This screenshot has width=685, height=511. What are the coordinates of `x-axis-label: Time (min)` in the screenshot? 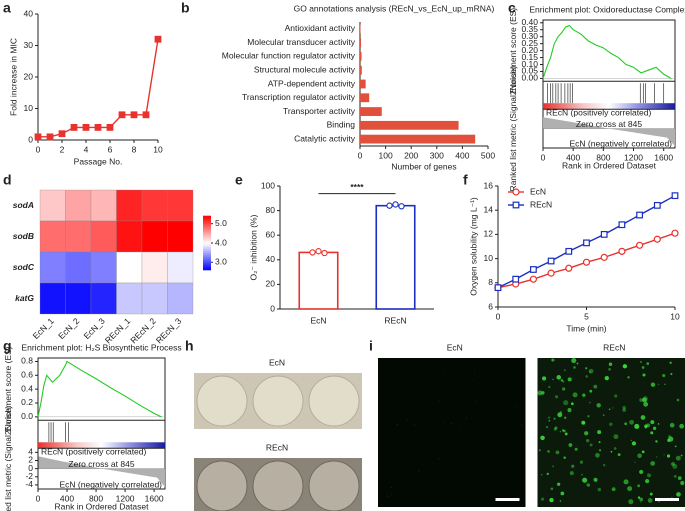 It's located at (586, 328).